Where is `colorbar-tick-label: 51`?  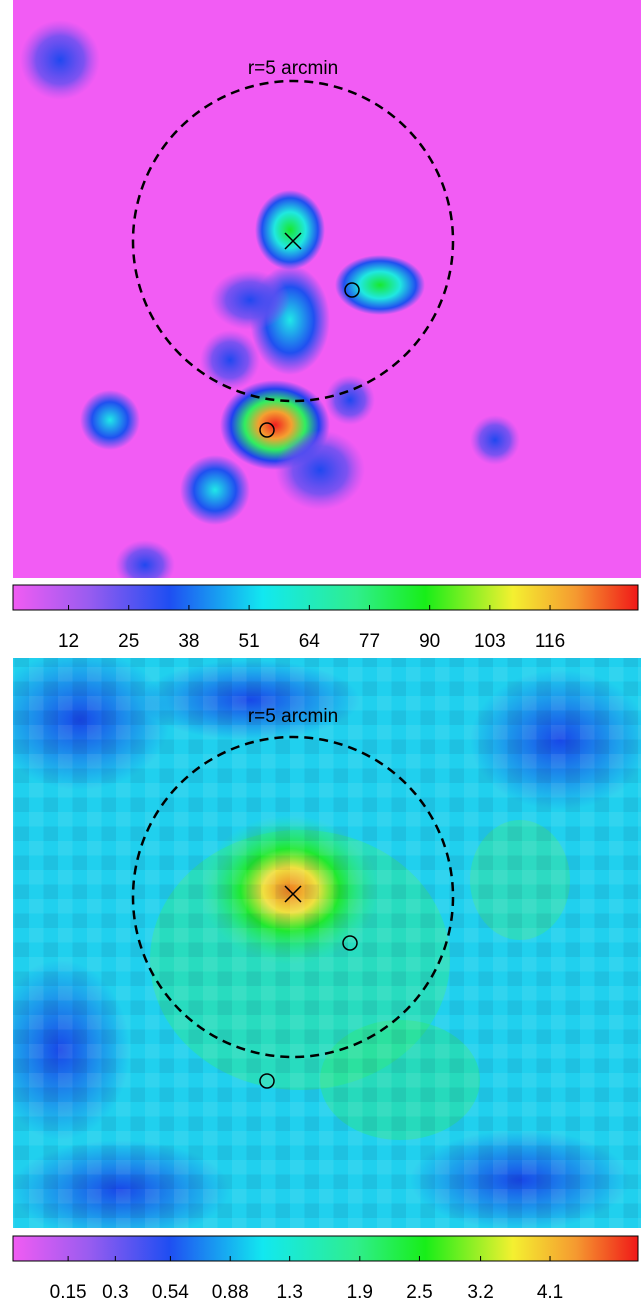
colorbar-tick-label: 51 is located at coordinates (249, 641).